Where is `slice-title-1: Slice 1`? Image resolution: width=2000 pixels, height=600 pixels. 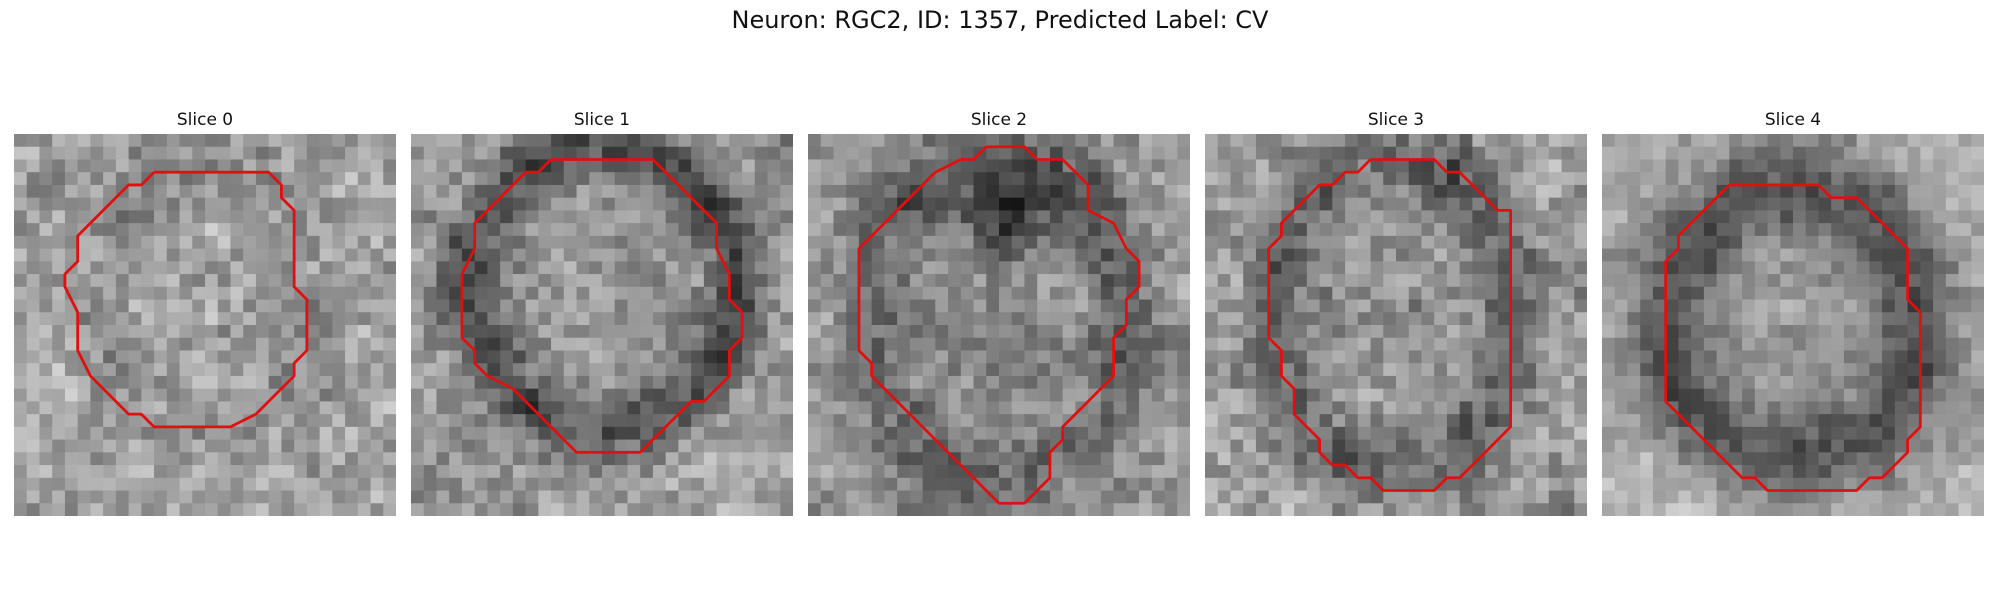
slice-title-1: Slice 1 is located at coordinates (602, 120).